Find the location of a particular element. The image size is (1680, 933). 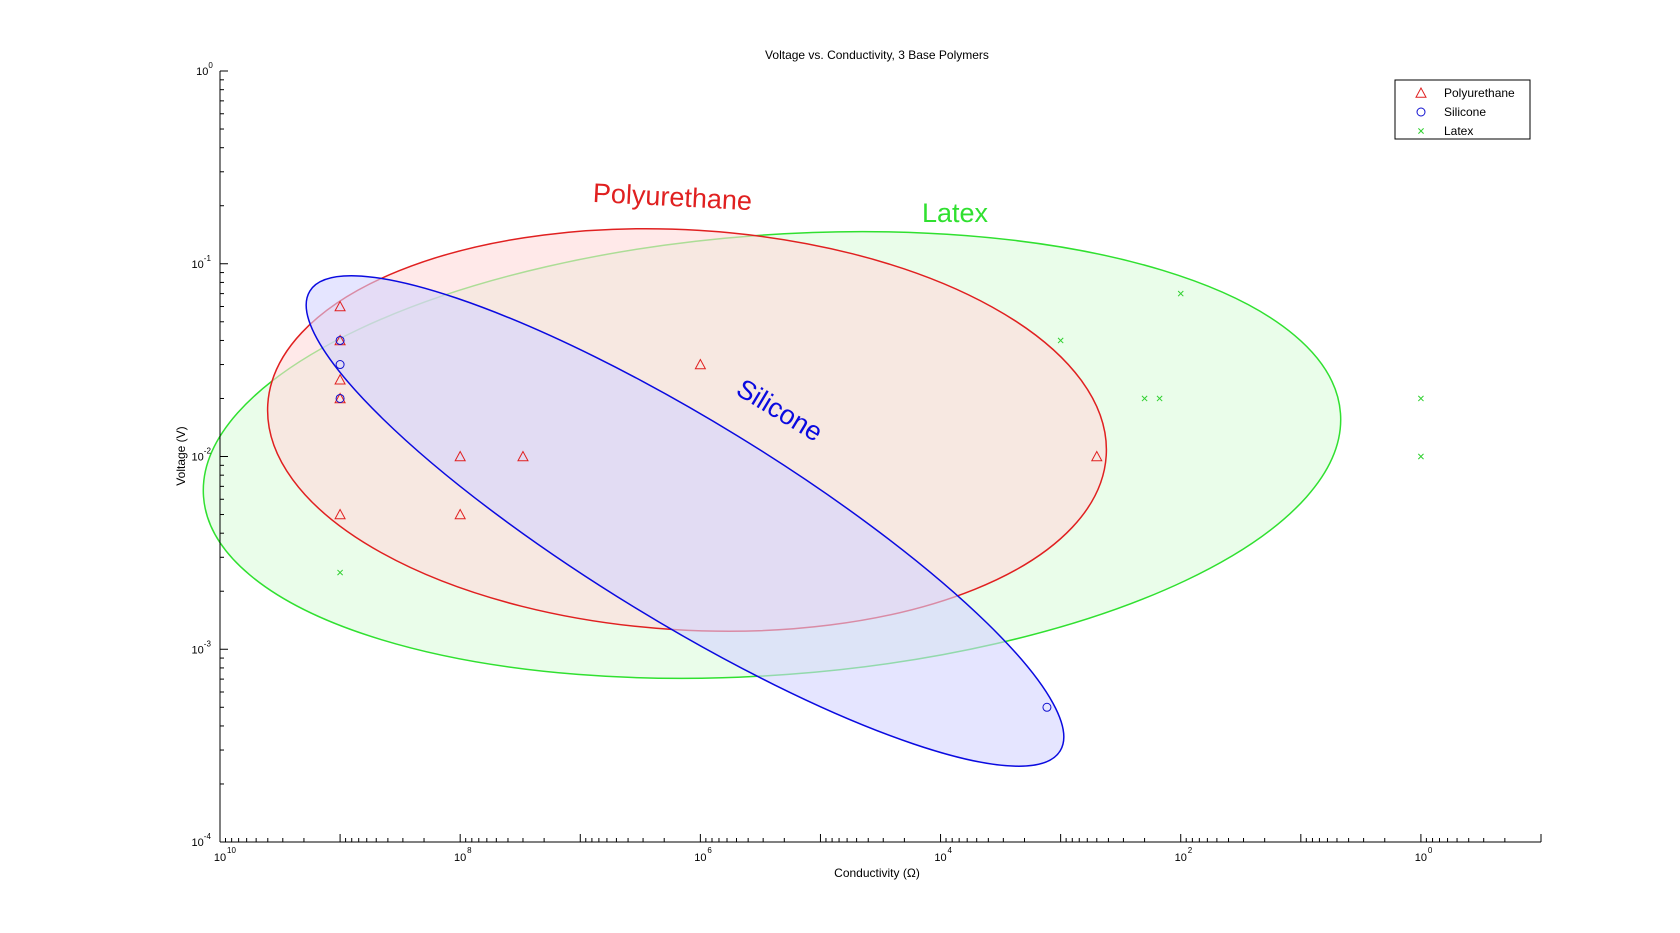

polyurethane-legend-label: Polyurethane is located at coordinates (1479, 93).